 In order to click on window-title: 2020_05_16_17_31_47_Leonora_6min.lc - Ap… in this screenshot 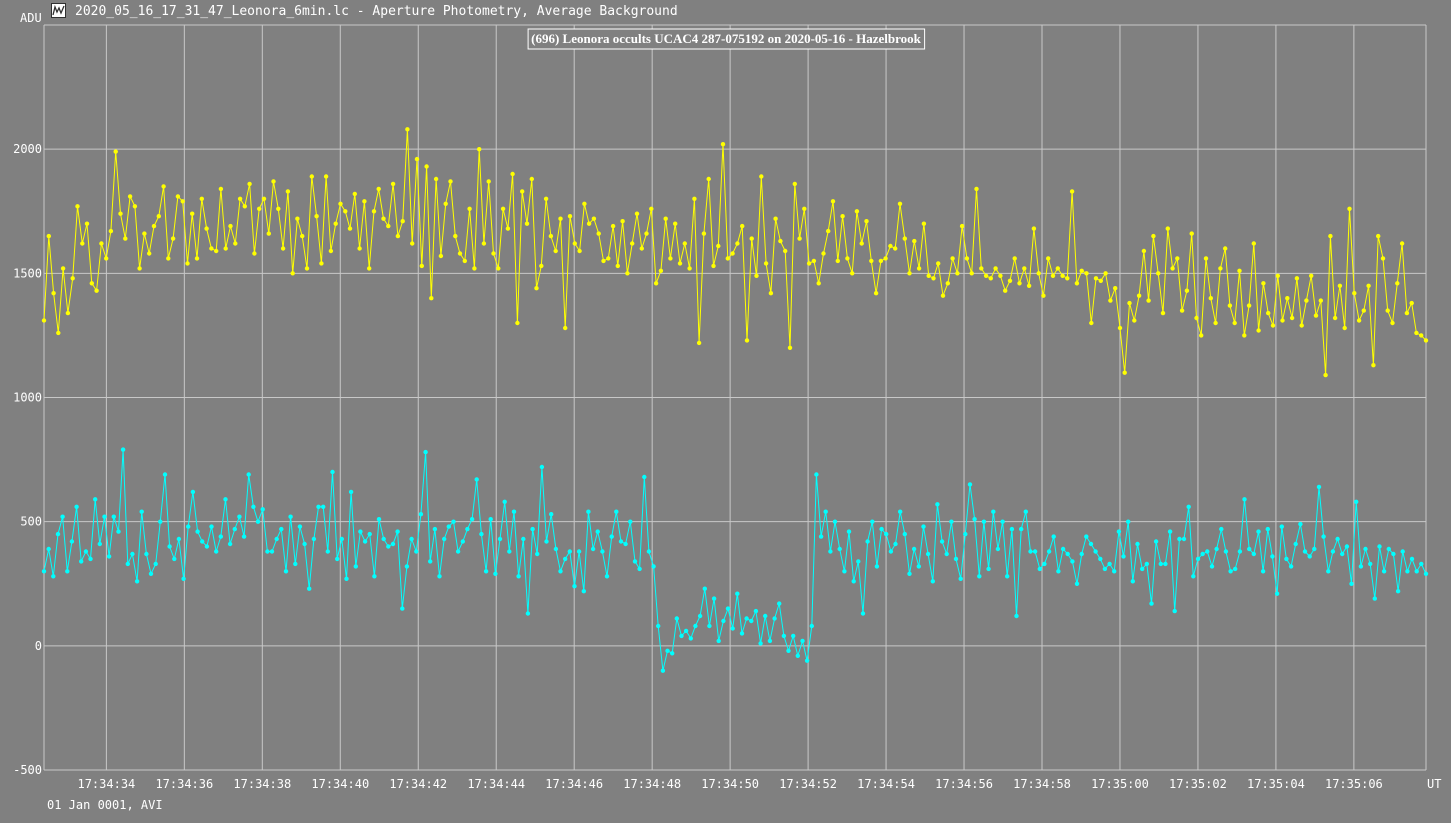, I will do `click(376, 11)`.